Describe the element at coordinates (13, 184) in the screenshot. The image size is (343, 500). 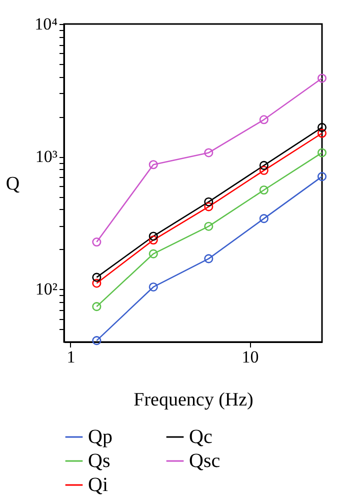
I see `y-axis-title: Q` at that location.